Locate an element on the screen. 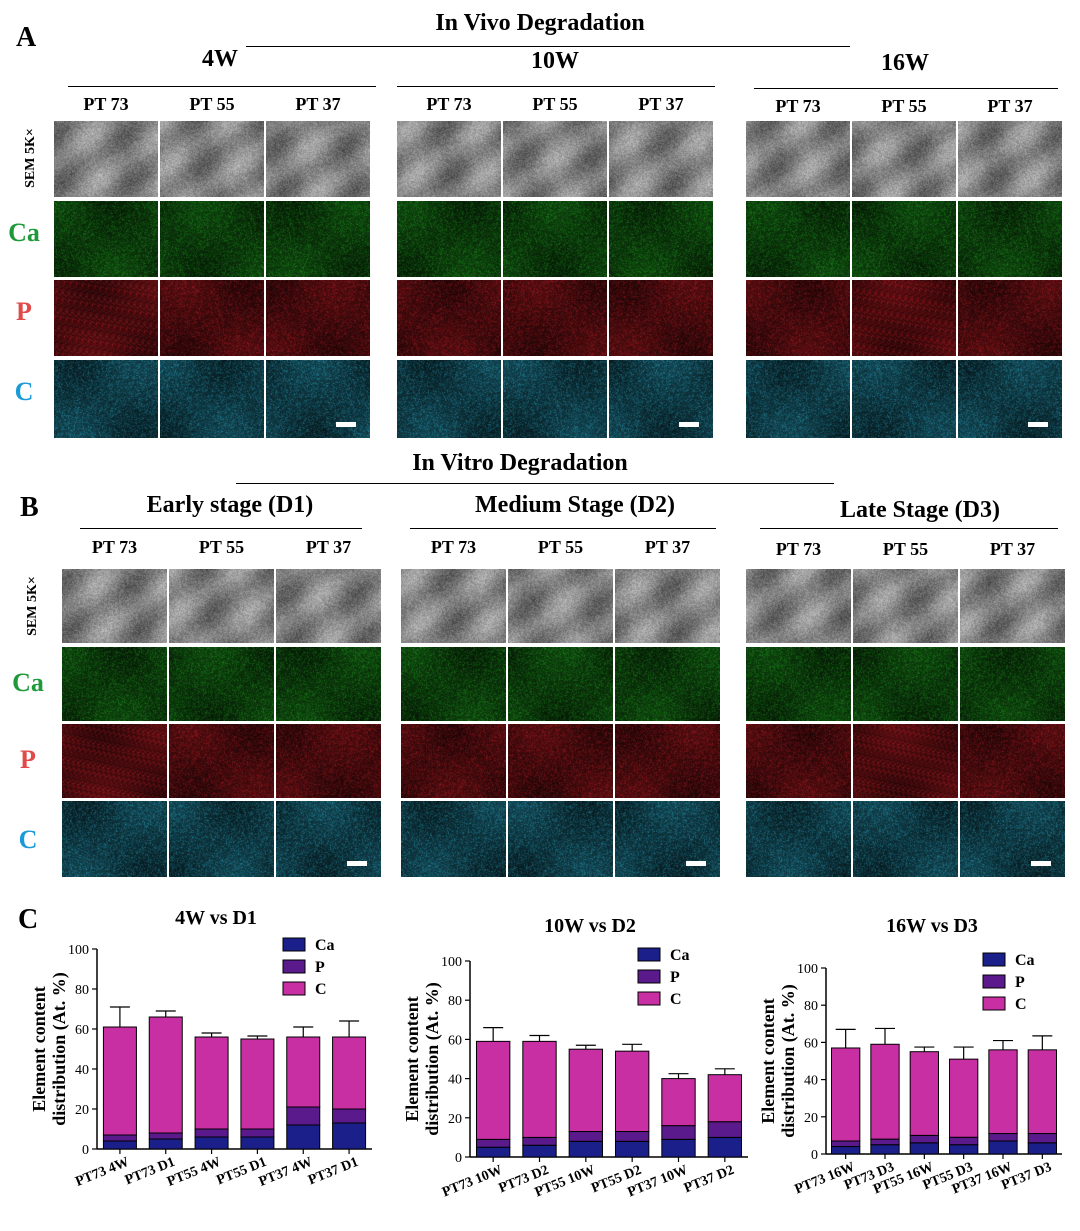 This screenshot has width=1080, height=1231. panel-a-title: In Vivo Degradation is located at coordinates (540, 23).